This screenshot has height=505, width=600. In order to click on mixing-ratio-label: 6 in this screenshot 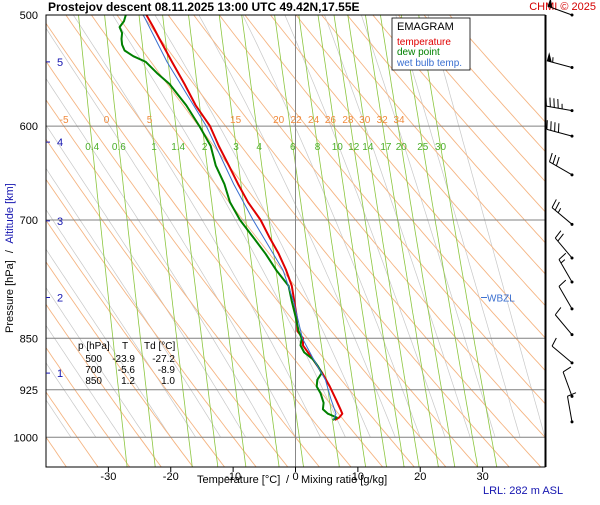, I will do `click(293, 147)`.